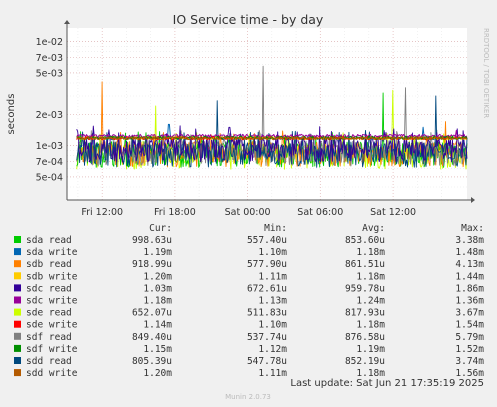  What do you see at coordinates (49, 42) in the screenshot?
I see `y-tick-label: 1e-02` at bounding box center [49, 42].